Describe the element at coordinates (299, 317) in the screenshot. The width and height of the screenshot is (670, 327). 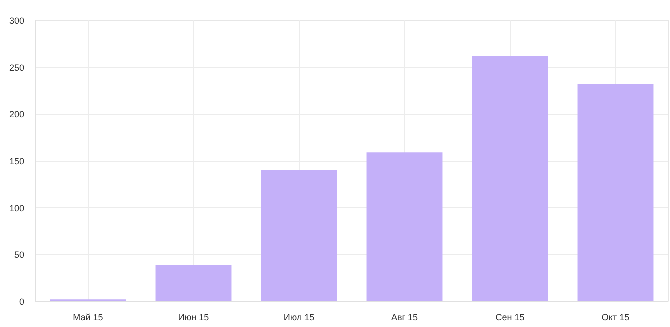
I see `x-tick-label: Июл 15` at that location.